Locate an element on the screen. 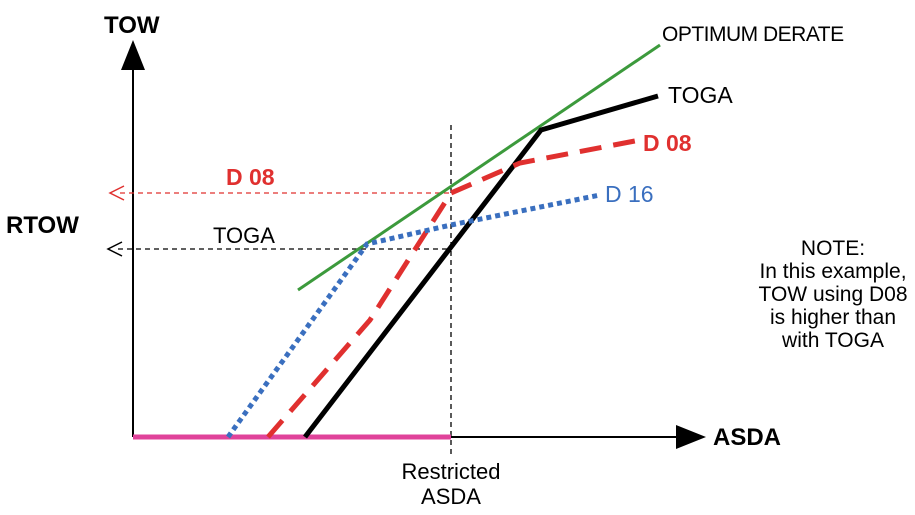 The image size is (915, 515). rtow-label: RTOW is located at coordinates (42, 225).